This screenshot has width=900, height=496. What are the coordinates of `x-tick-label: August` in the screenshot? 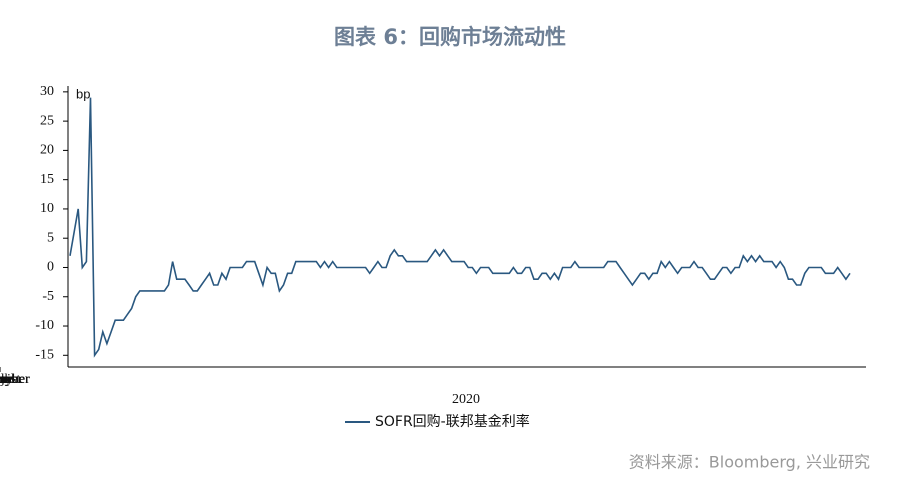 It's located at (10, 379).